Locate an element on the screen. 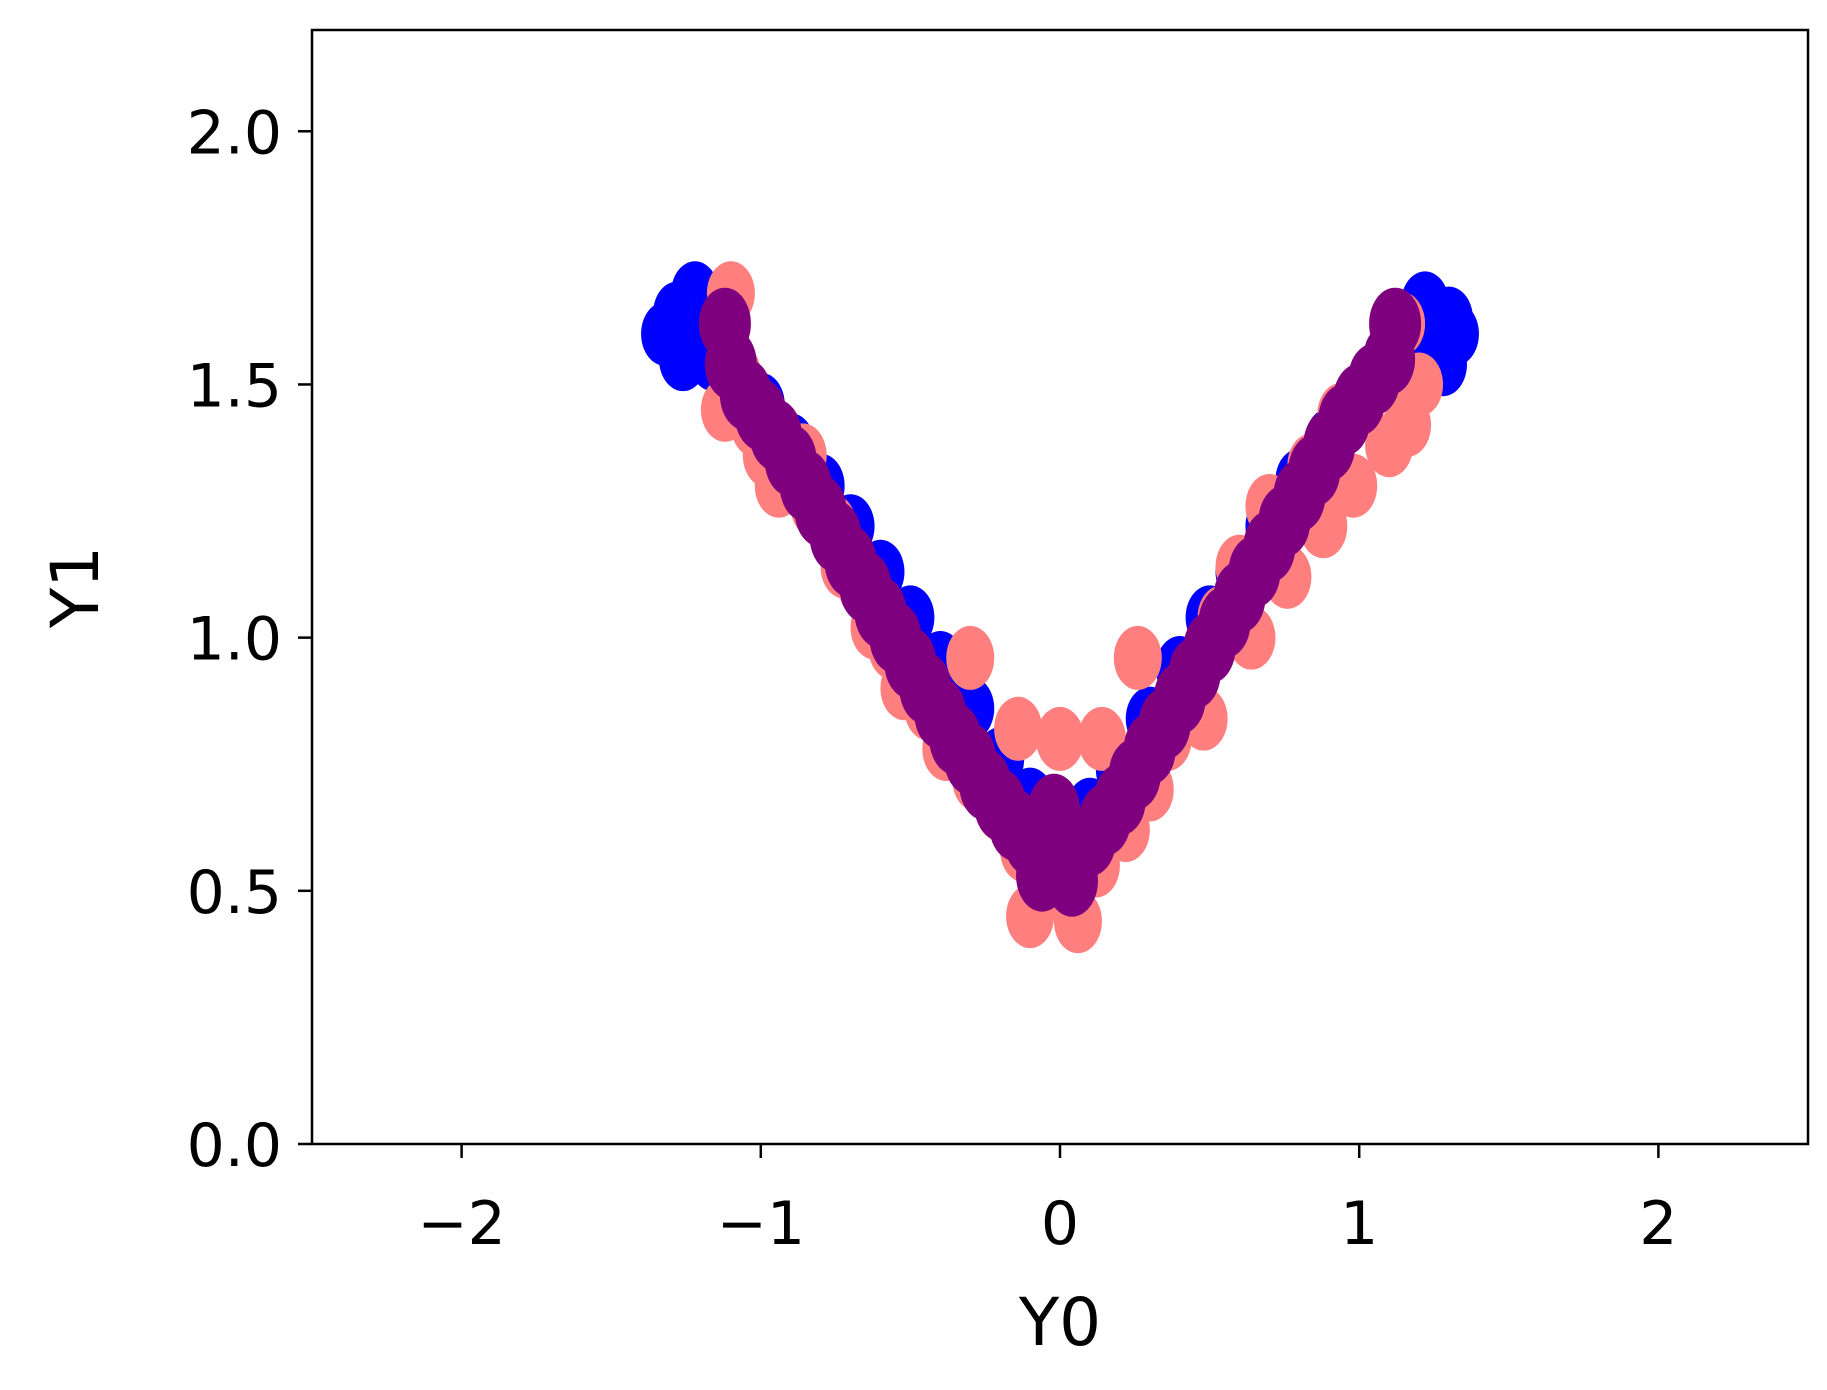 Image resolution: width=1827 pixels, height=1390 pixels. x-tick-label: −1 is located at coordinates (761, 1224).